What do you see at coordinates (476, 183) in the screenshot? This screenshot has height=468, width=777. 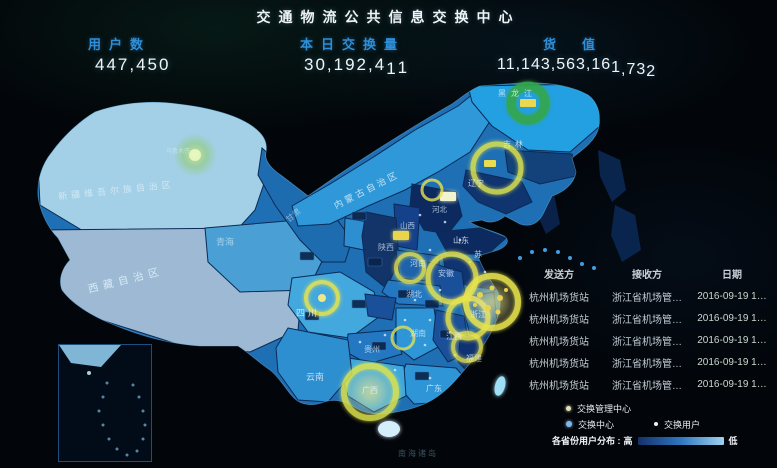 I see `label-liaoning: 辽宁` at bounding box center [476, 183].